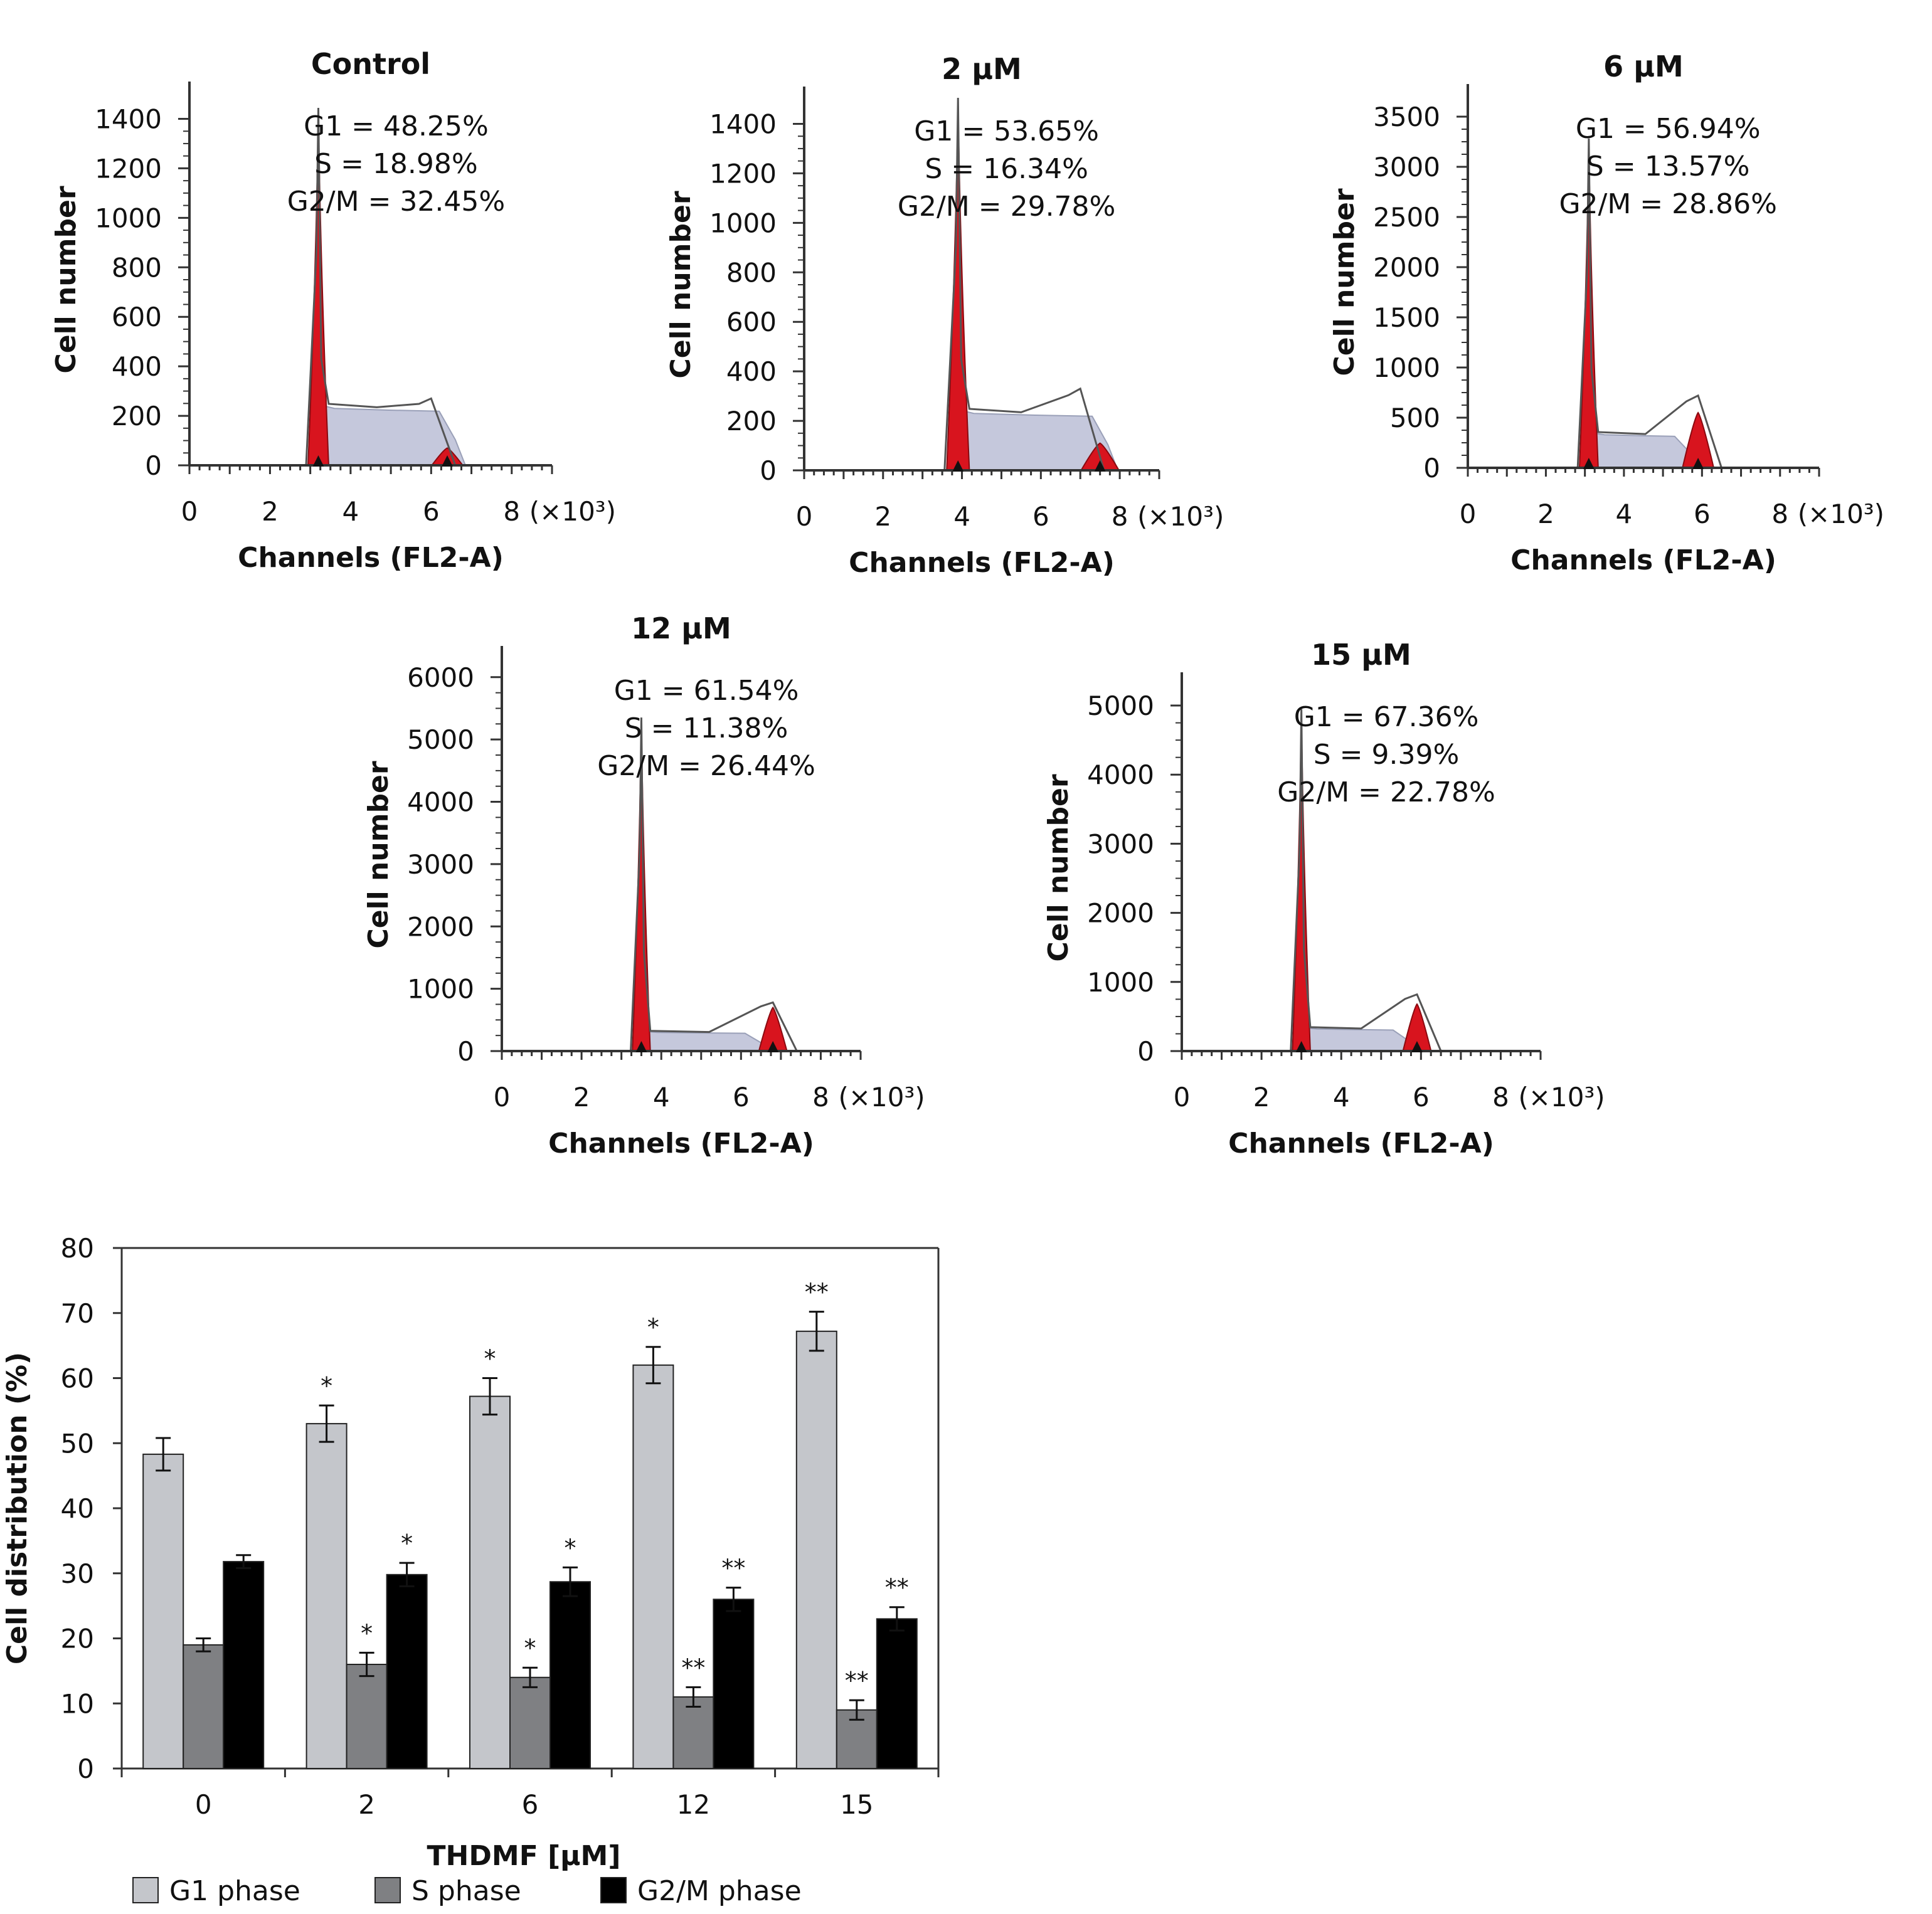 This screenshot has height=1914, width=1932. I want to click on panel-title: 6 µM, so click(1644, 66).